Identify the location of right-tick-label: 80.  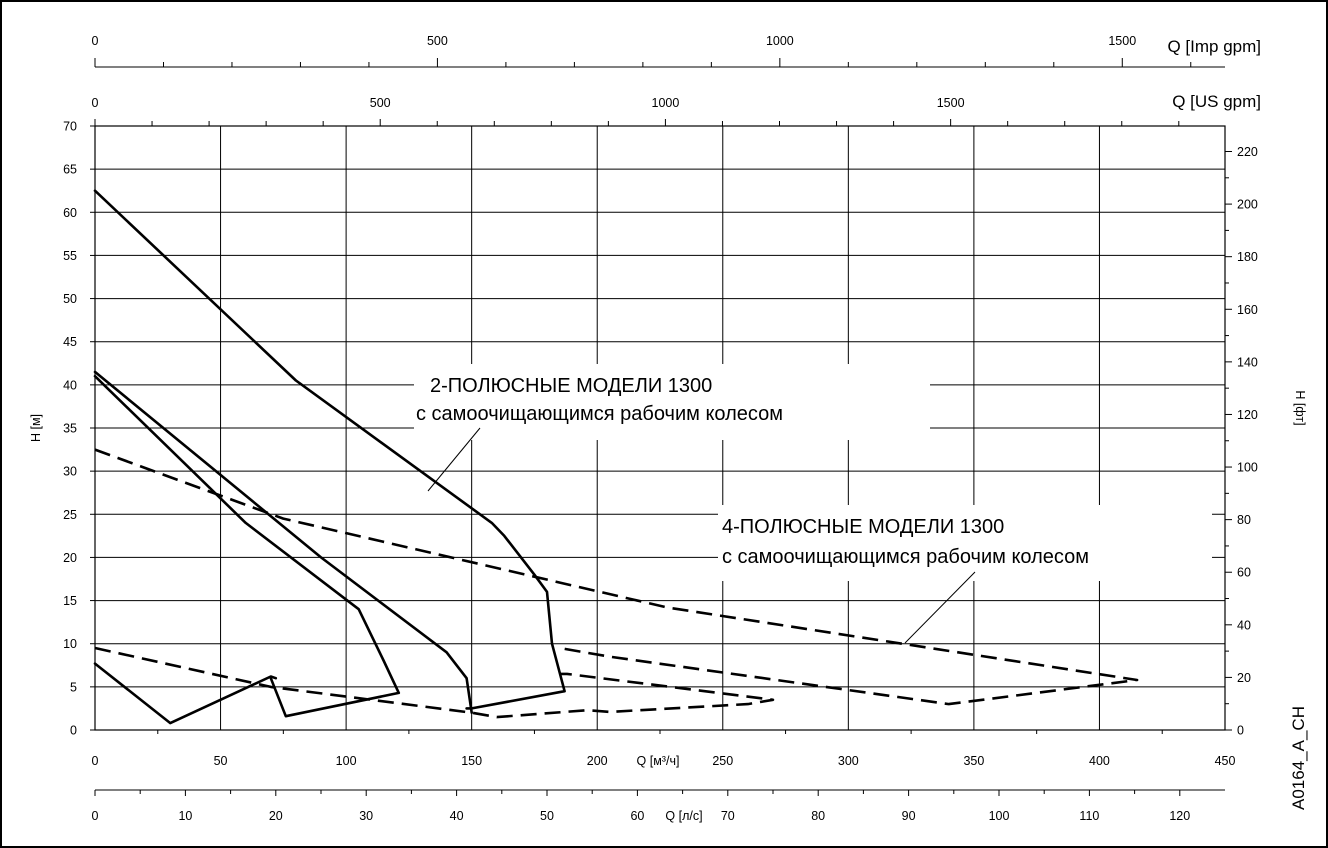
(1244, 520).